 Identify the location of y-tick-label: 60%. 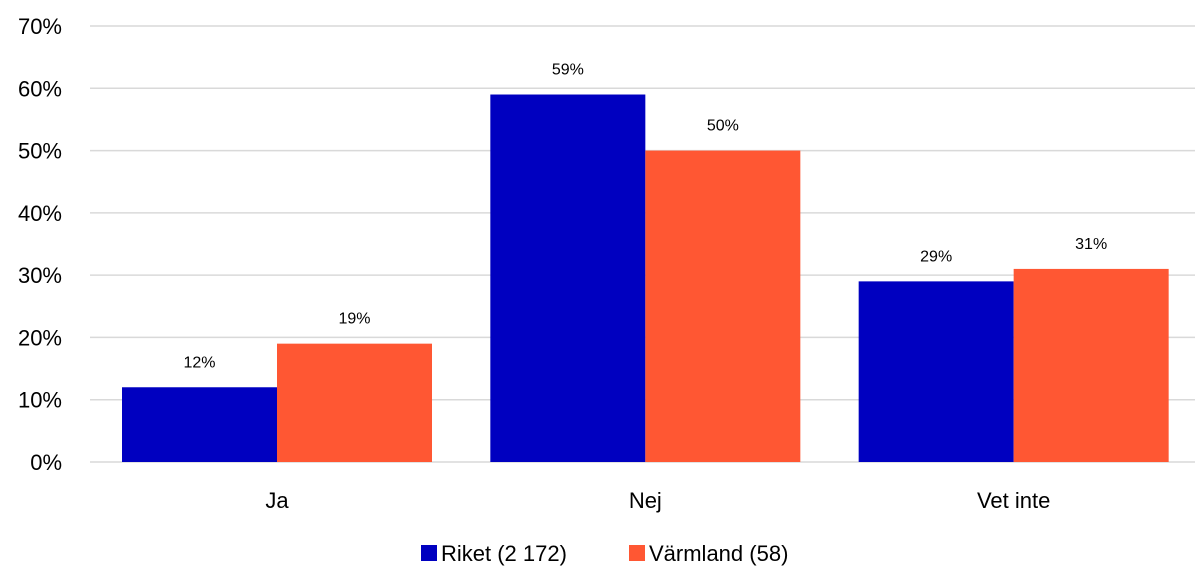
(40, 88).